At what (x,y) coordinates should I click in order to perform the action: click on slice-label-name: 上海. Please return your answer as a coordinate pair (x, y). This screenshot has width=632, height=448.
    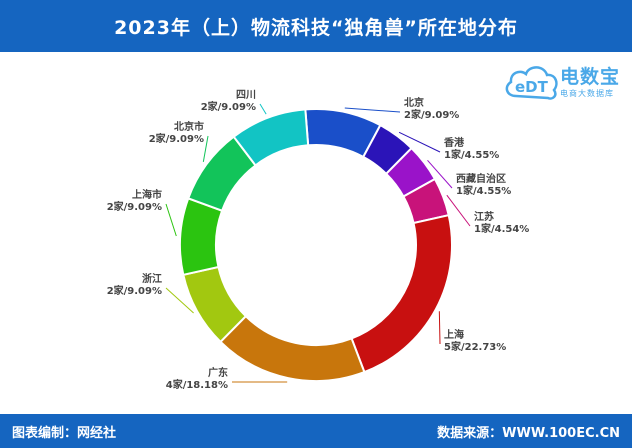
    Looking at the image, I should click on (454, 334).